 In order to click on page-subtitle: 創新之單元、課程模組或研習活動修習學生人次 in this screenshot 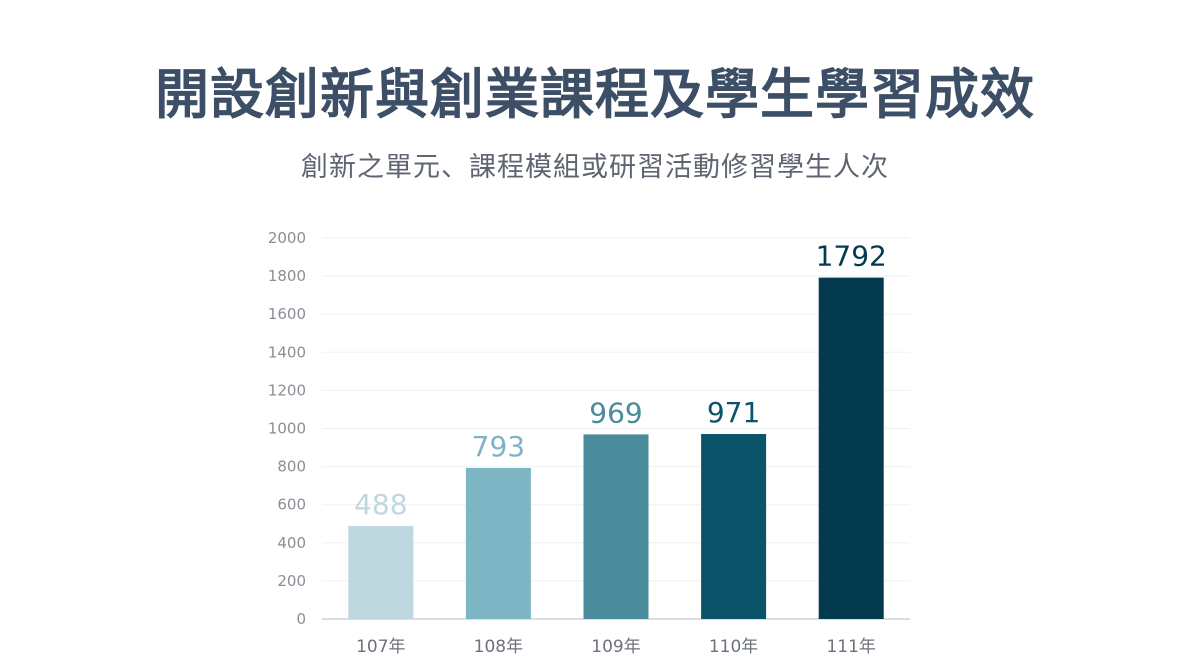, I will do `click(595, 167)`.